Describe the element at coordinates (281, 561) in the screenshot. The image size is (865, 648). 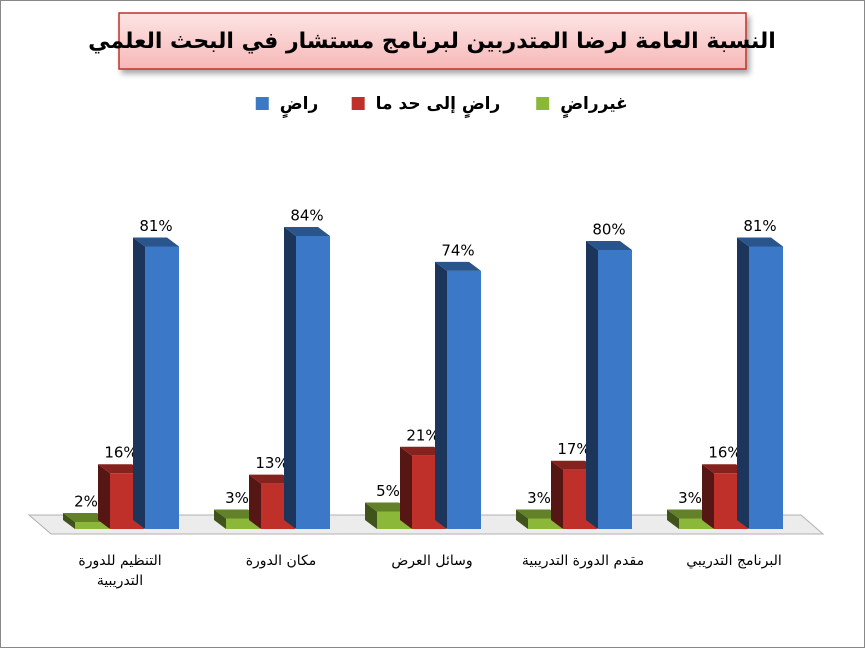
I see `x-tick-label: مكان الدورة` at that location.